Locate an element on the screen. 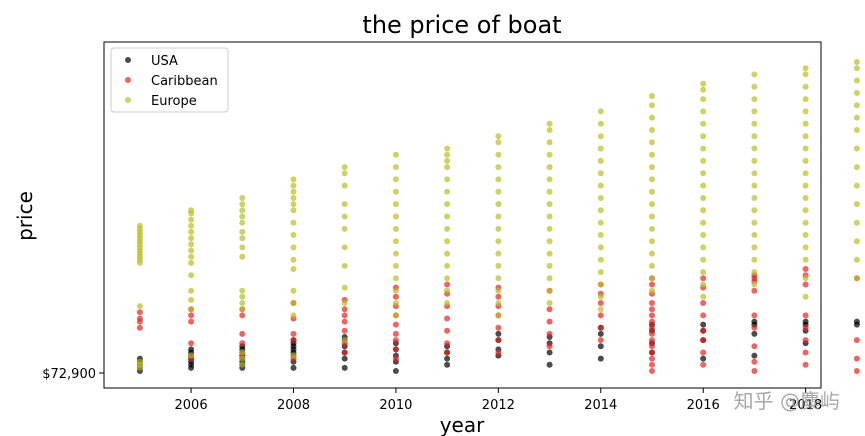 This screenshot has height=436, width=865. x-tick-label-2008: 2008 is located at coordinates (293, 405).